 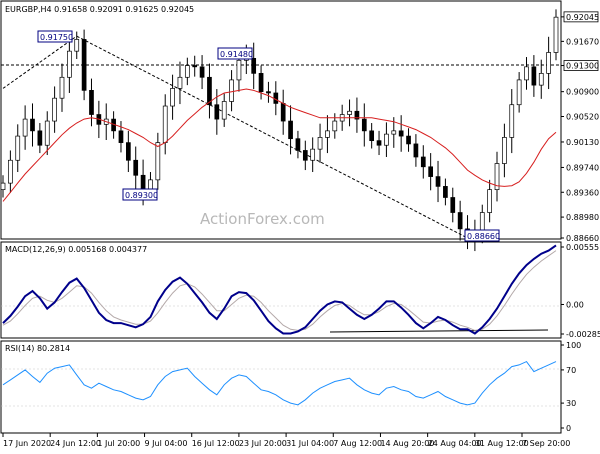 What do you see at coordinates (166, 443) in the screenshot?
I see `time-tick-label: 9 Jul 04:00` at bounding box center [166, 443].